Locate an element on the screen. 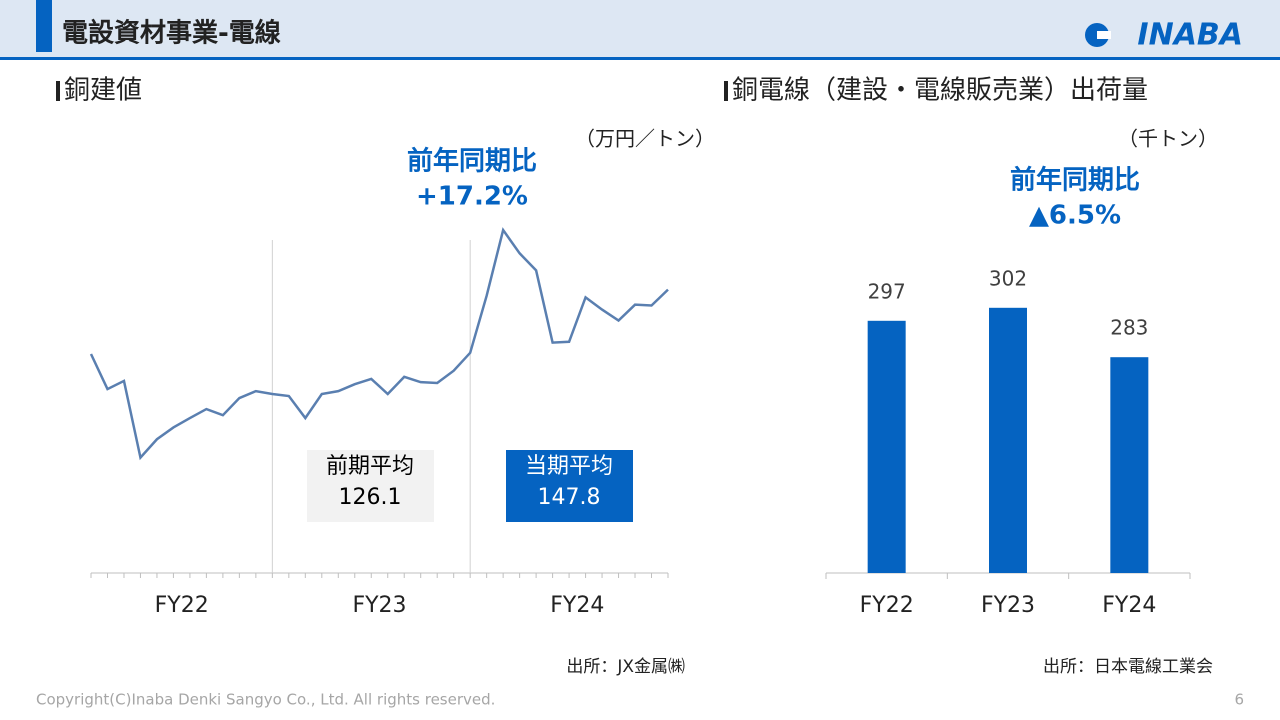  value-label: 302 is located at coordinates (1008, 278).